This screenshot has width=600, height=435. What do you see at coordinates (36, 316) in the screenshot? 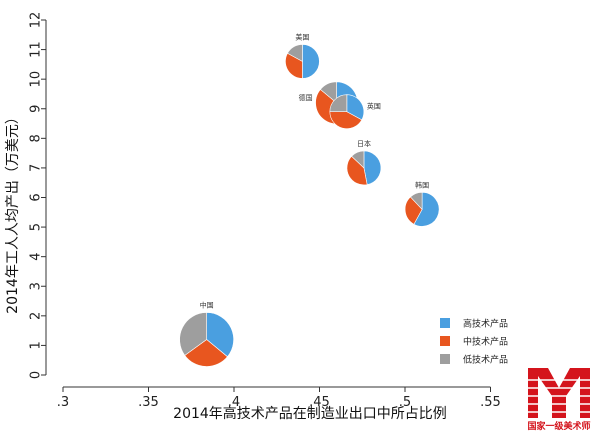
I see `y-tick-label: 2` at bounding box center [36, 316].